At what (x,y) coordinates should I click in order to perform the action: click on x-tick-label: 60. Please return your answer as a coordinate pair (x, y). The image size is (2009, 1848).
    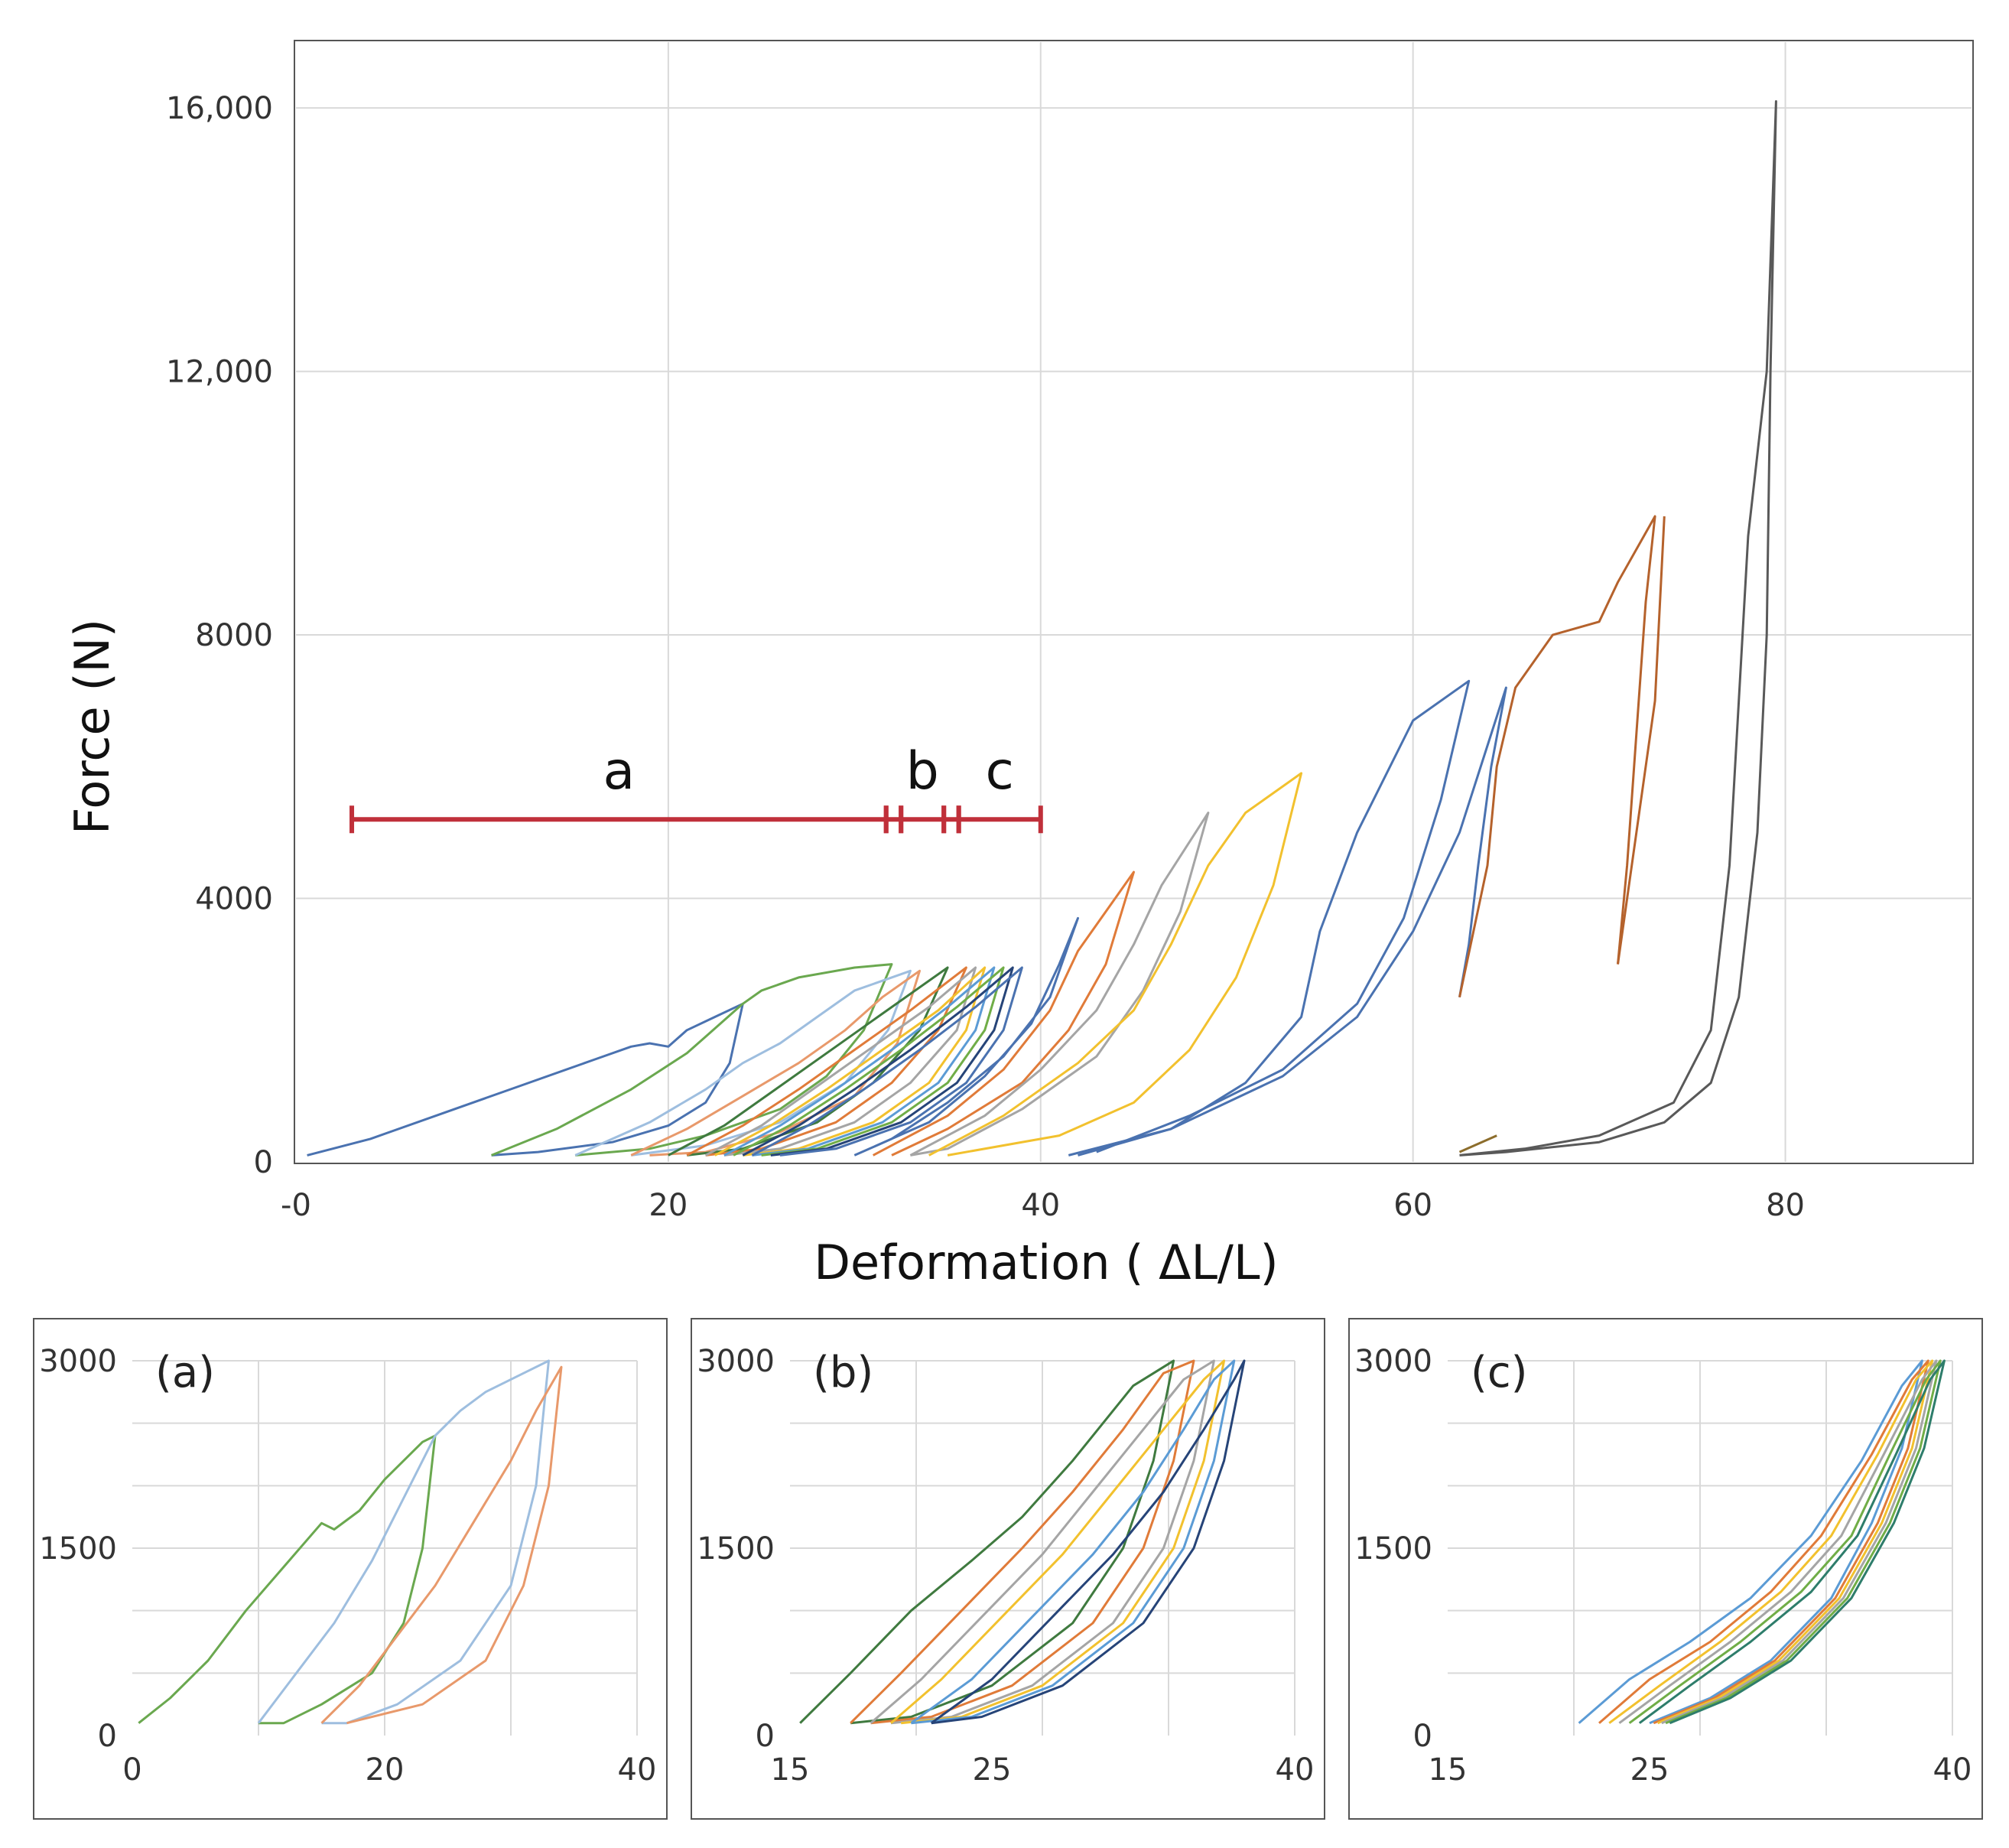
    Looking at the image, I should click on (1413, 1205).